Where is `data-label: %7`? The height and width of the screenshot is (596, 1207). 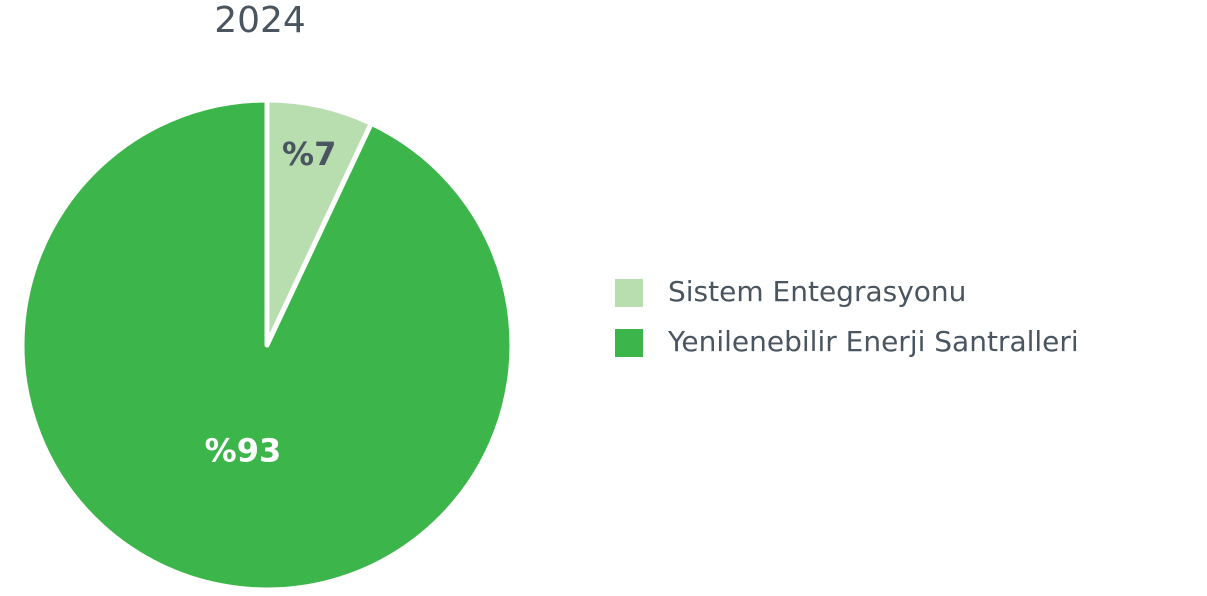 data-label: %7 is located at coordinates (309, 154).